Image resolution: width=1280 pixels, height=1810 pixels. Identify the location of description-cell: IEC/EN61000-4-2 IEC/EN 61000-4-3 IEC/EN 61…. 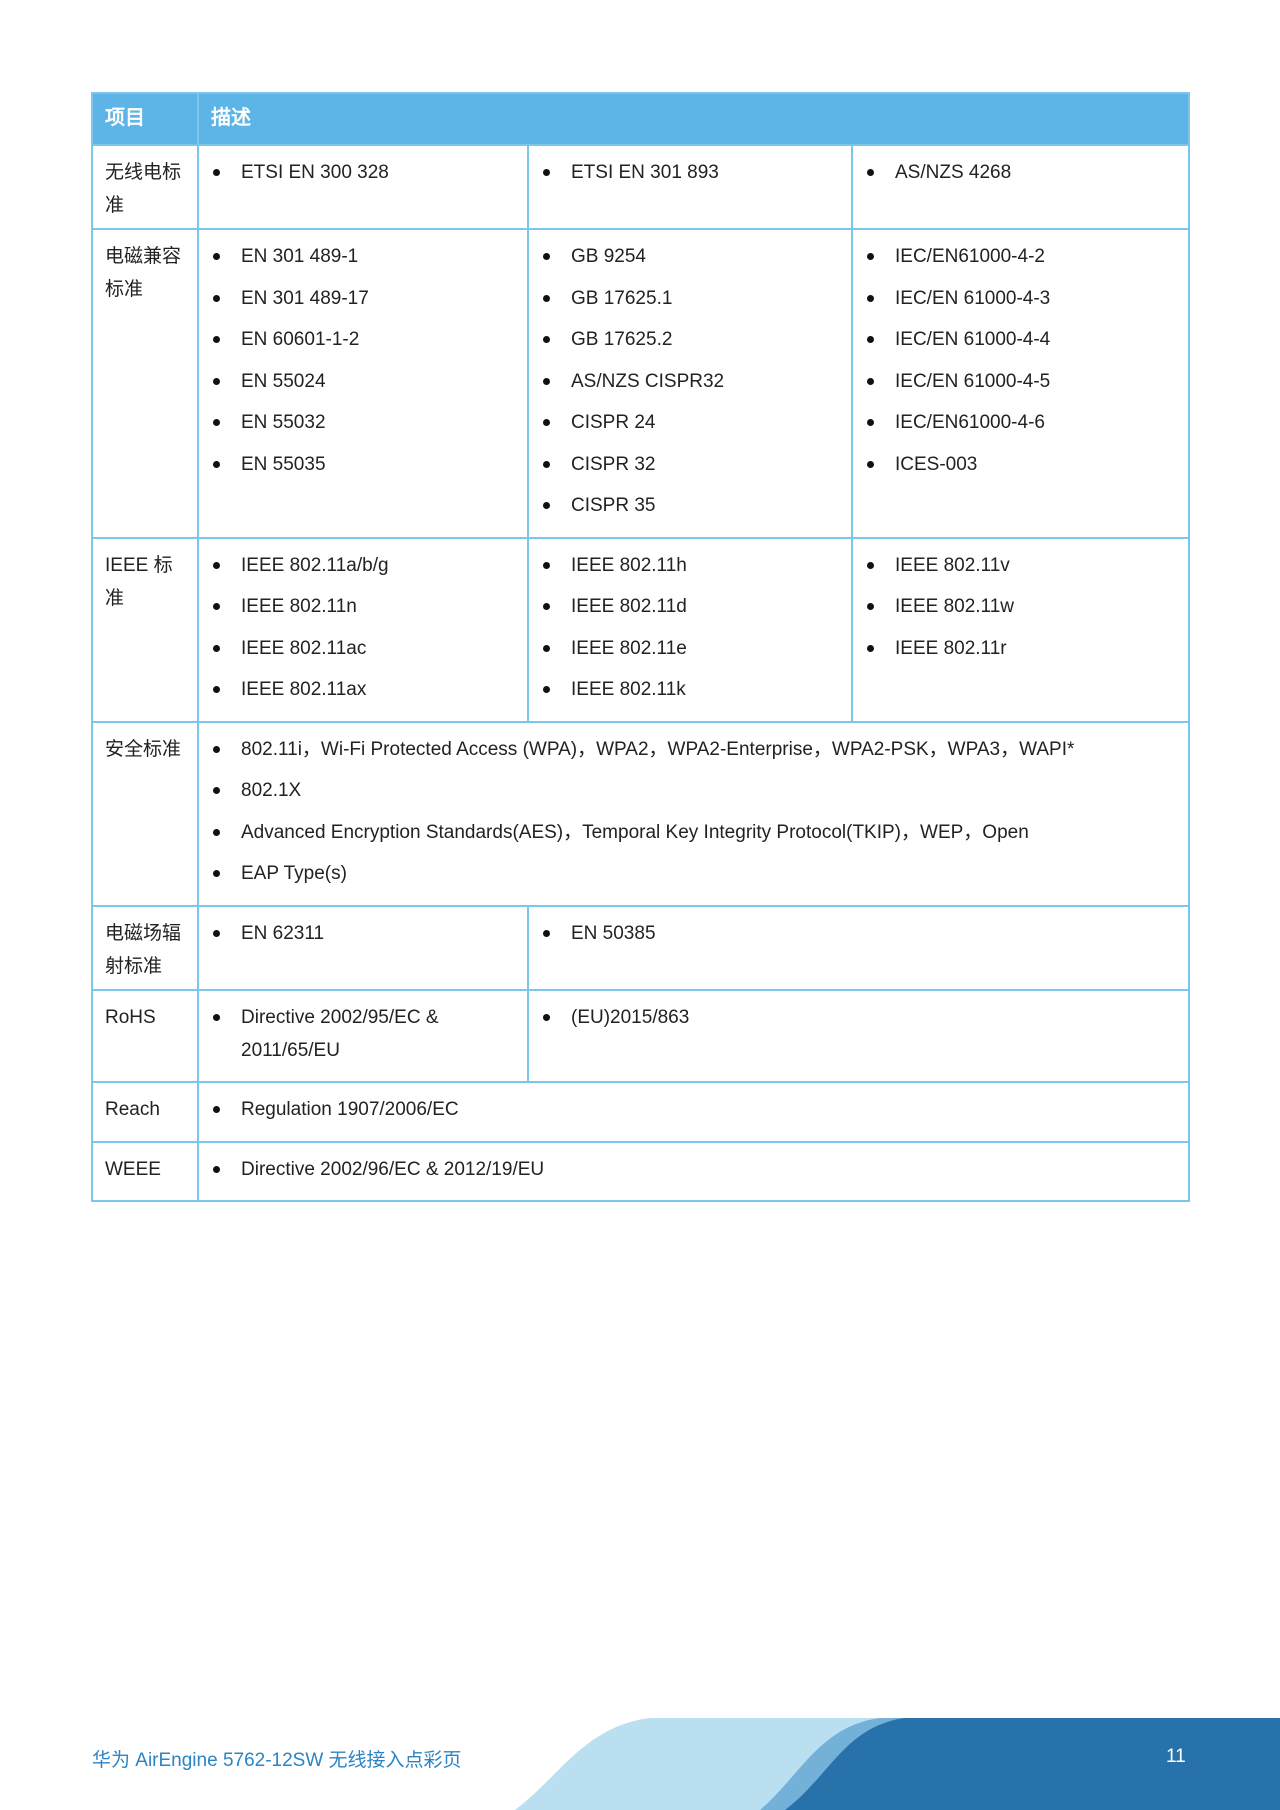
(1020, 383).